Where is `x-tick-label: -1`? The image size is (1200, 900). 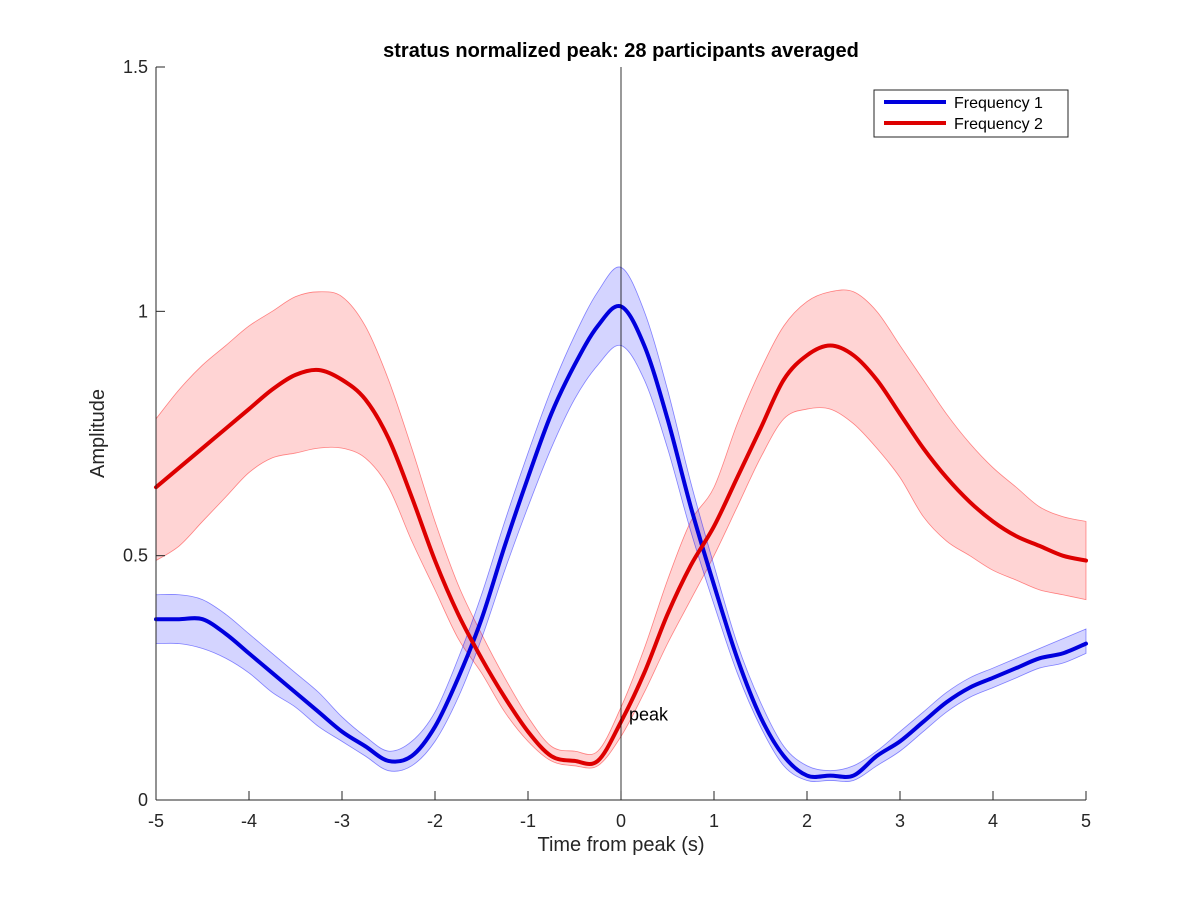 x-tick-label: -1 is located at coordinates (528, 821).